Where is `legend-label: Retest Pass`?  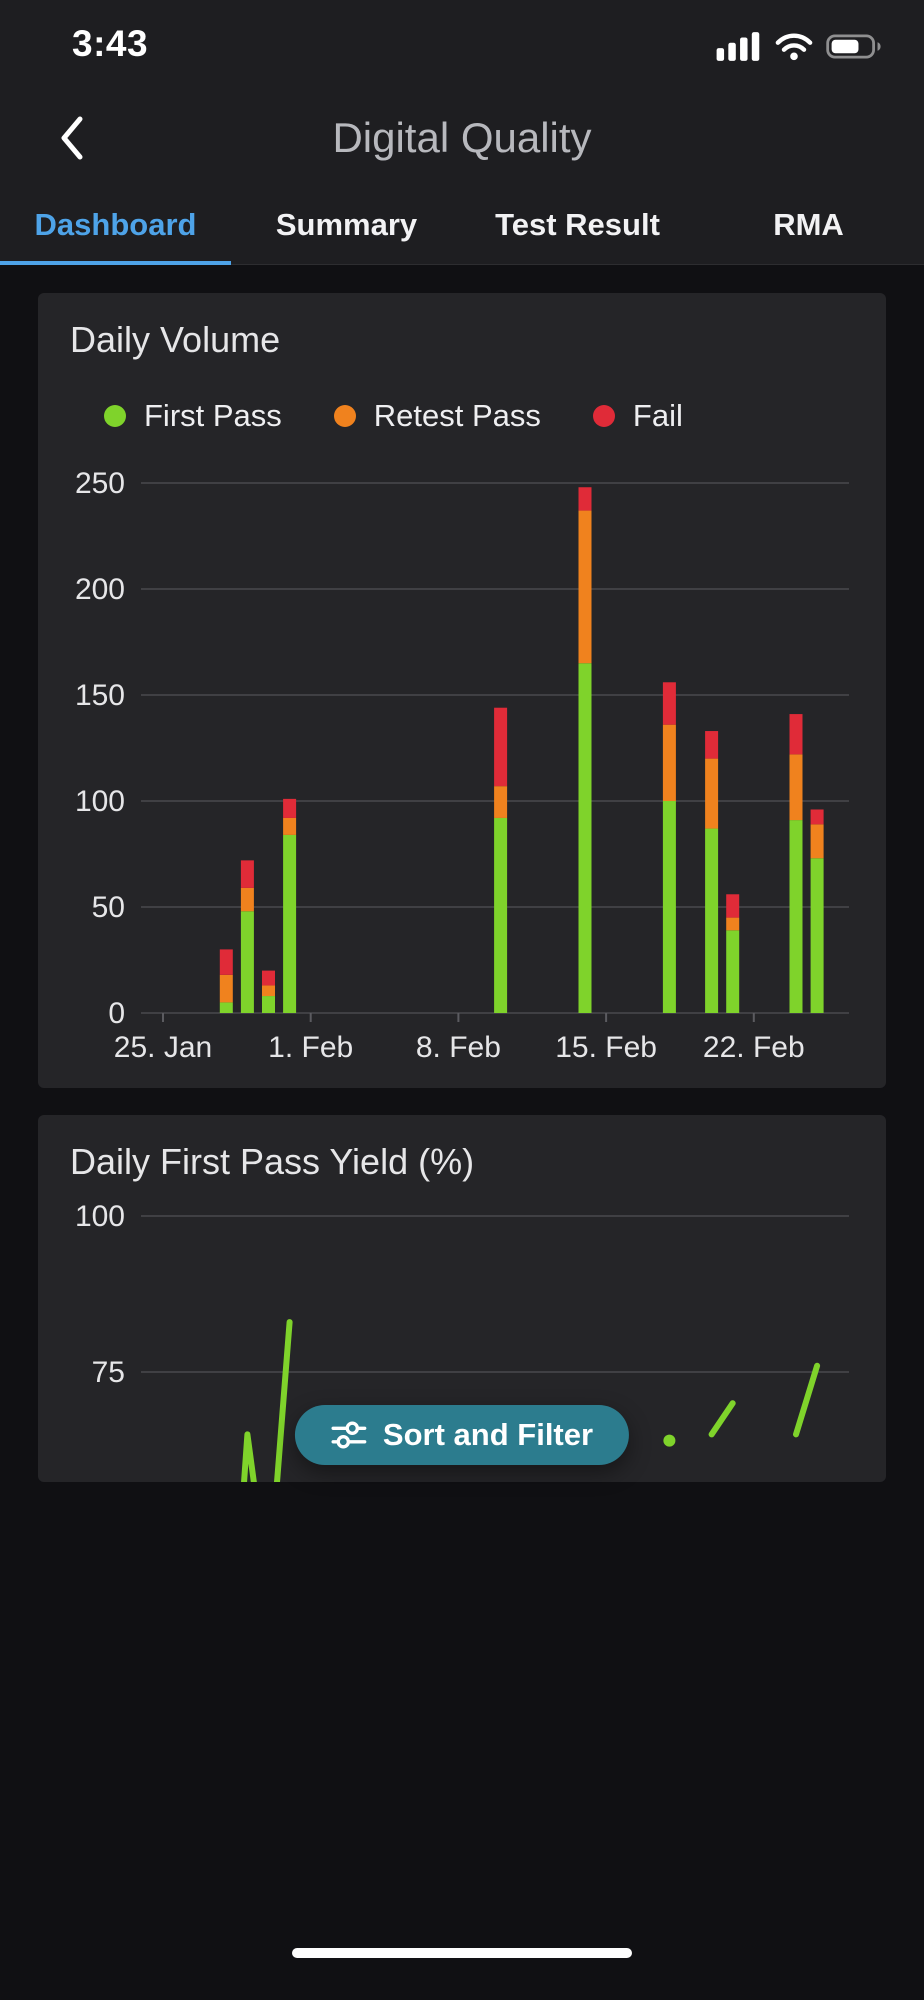
legend-label: Retest Pass is located at coordinates (457, 415).